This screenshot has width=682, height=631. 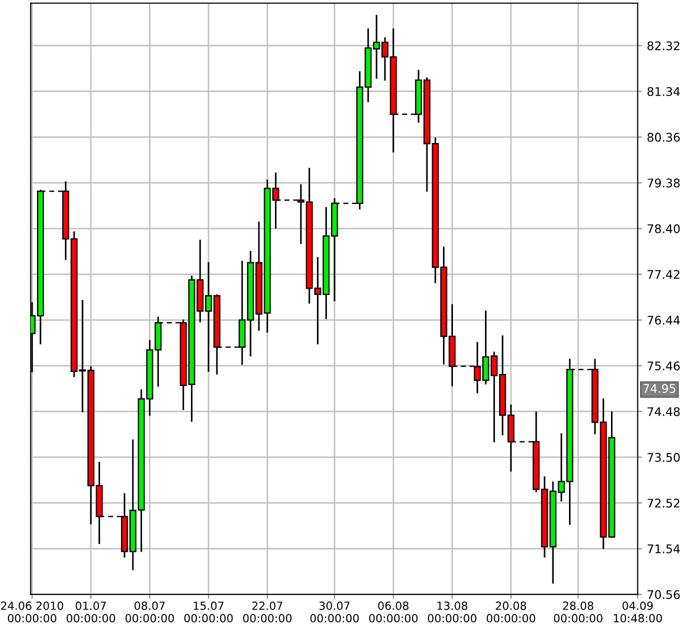 I want to click on y-tick-label: 77.42, so click(x=664, y=274).